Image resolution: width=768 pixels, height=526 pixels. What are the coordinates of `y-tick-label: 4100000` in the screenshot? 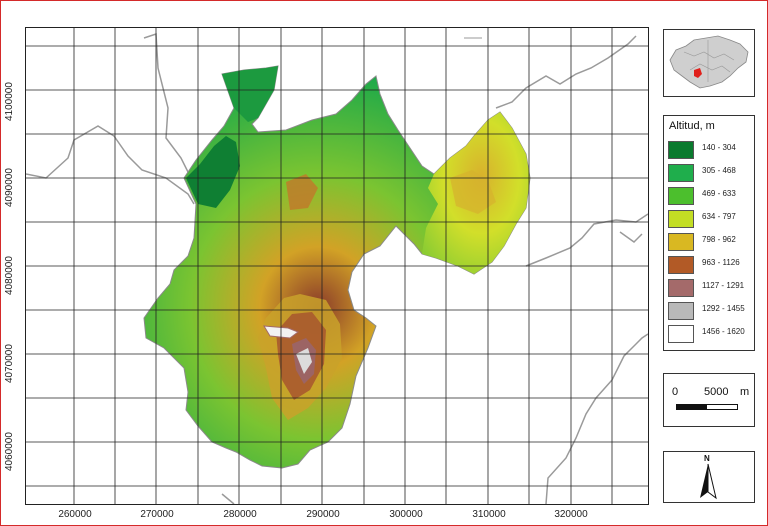 It's located at (9, 101).